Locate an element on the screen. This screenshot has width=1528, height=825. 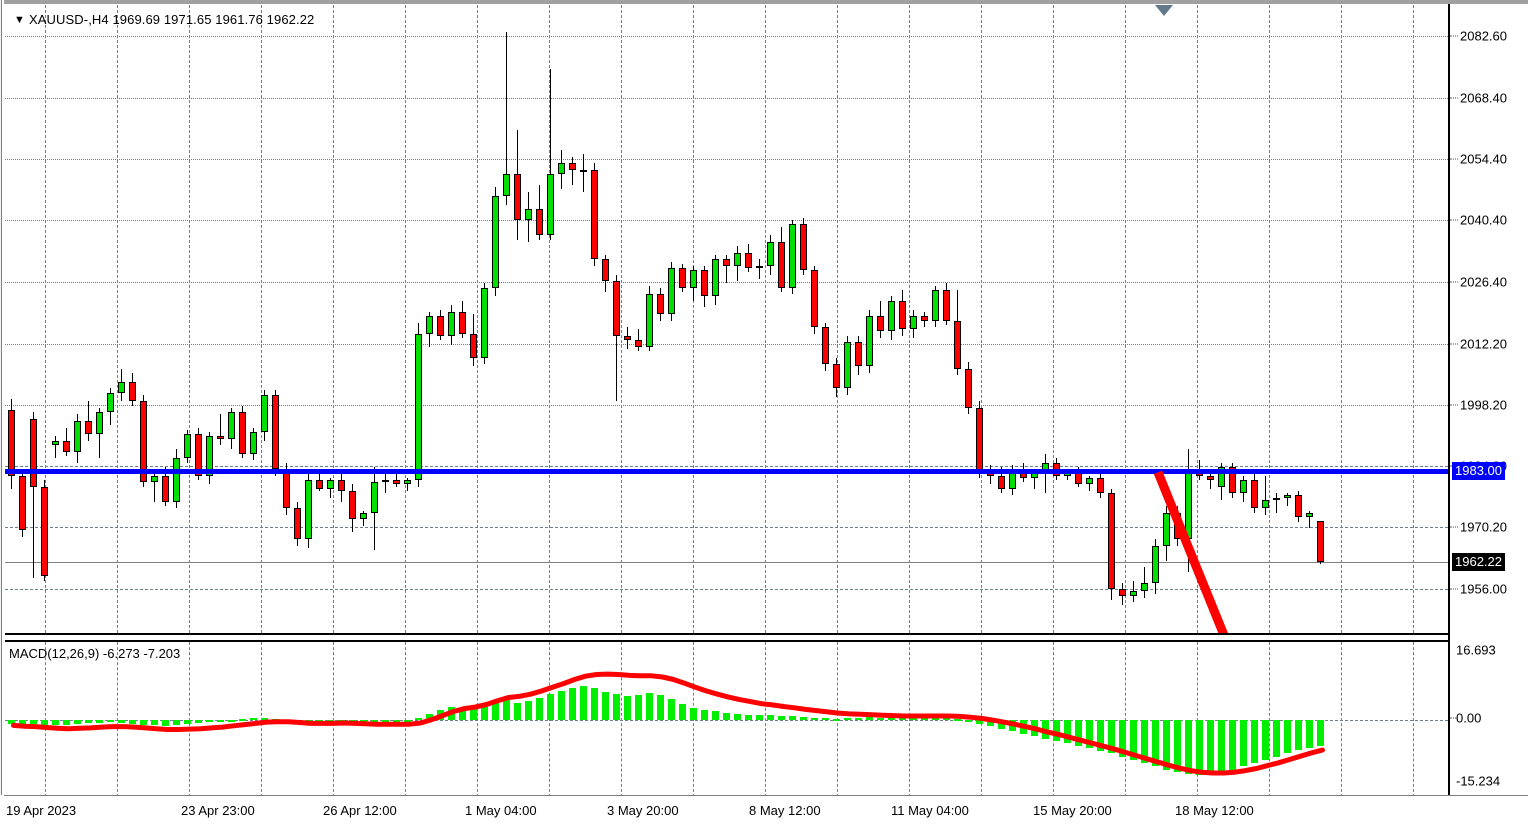
window-top-border is located at coordinates (764, 2).